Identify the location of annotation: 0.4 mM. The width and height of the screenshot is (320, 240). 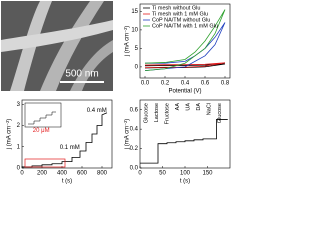
(97, 111).